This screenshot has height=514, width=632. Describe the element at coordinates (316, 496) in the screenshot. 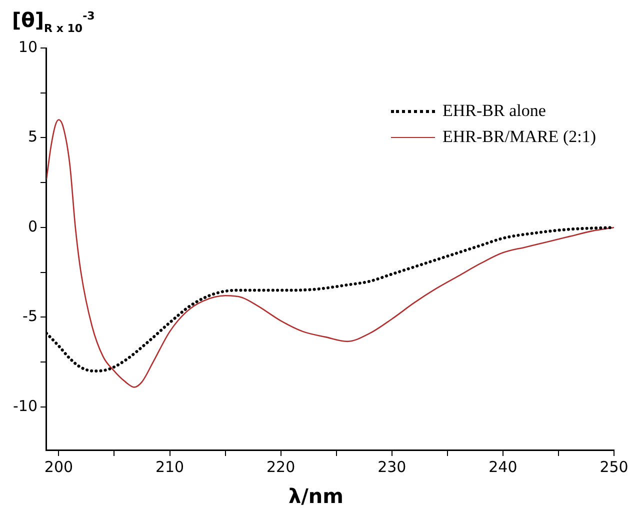

I see `x-axis-title: λ/nm` at that location.